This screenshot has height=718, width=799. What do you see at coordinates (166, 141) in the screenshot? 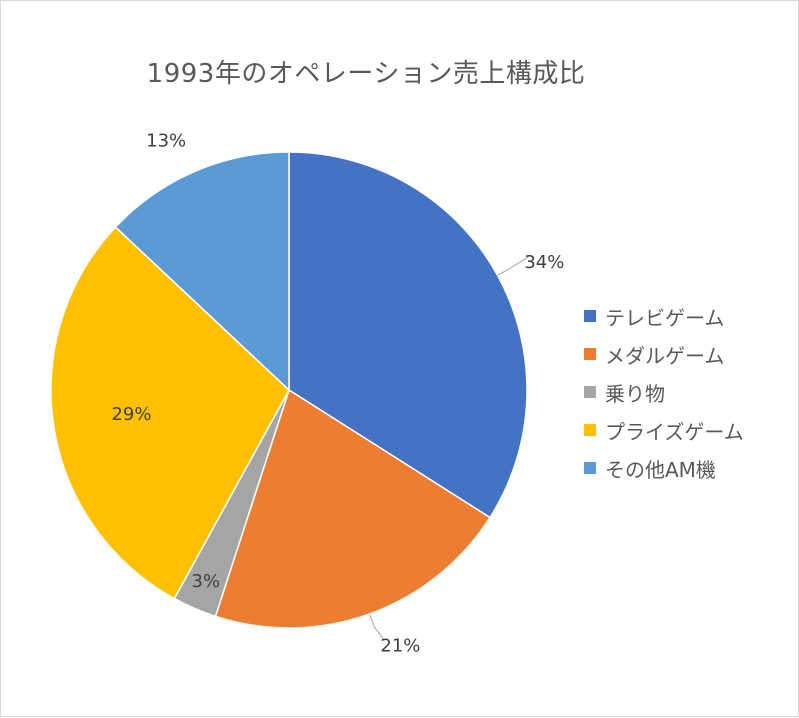
I see `data-label-5: 13%` at bounding box center [166, 141].